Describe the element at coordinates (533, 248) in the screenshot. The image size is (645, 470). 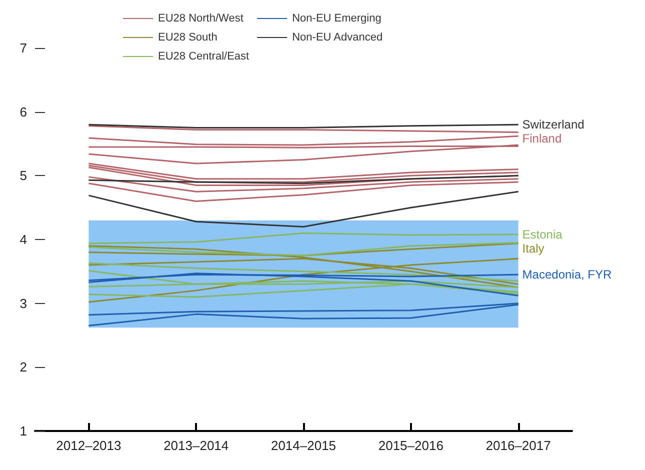
I see `annotation: Italy` at that location.